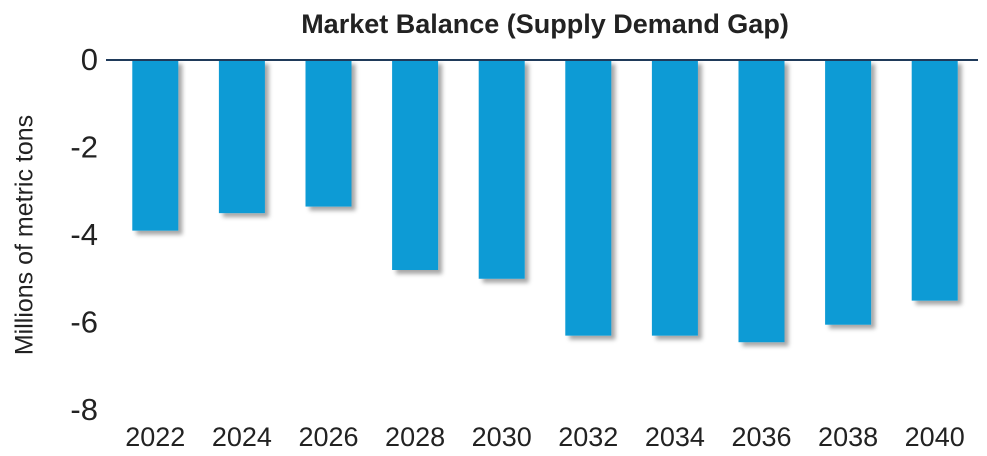 The width and height of the screenshot is (987, 456). What do you see at coordinates (242, 437) in the screenshot?
I see `x-tick-label: 2024` at bounding box center [242, 437].